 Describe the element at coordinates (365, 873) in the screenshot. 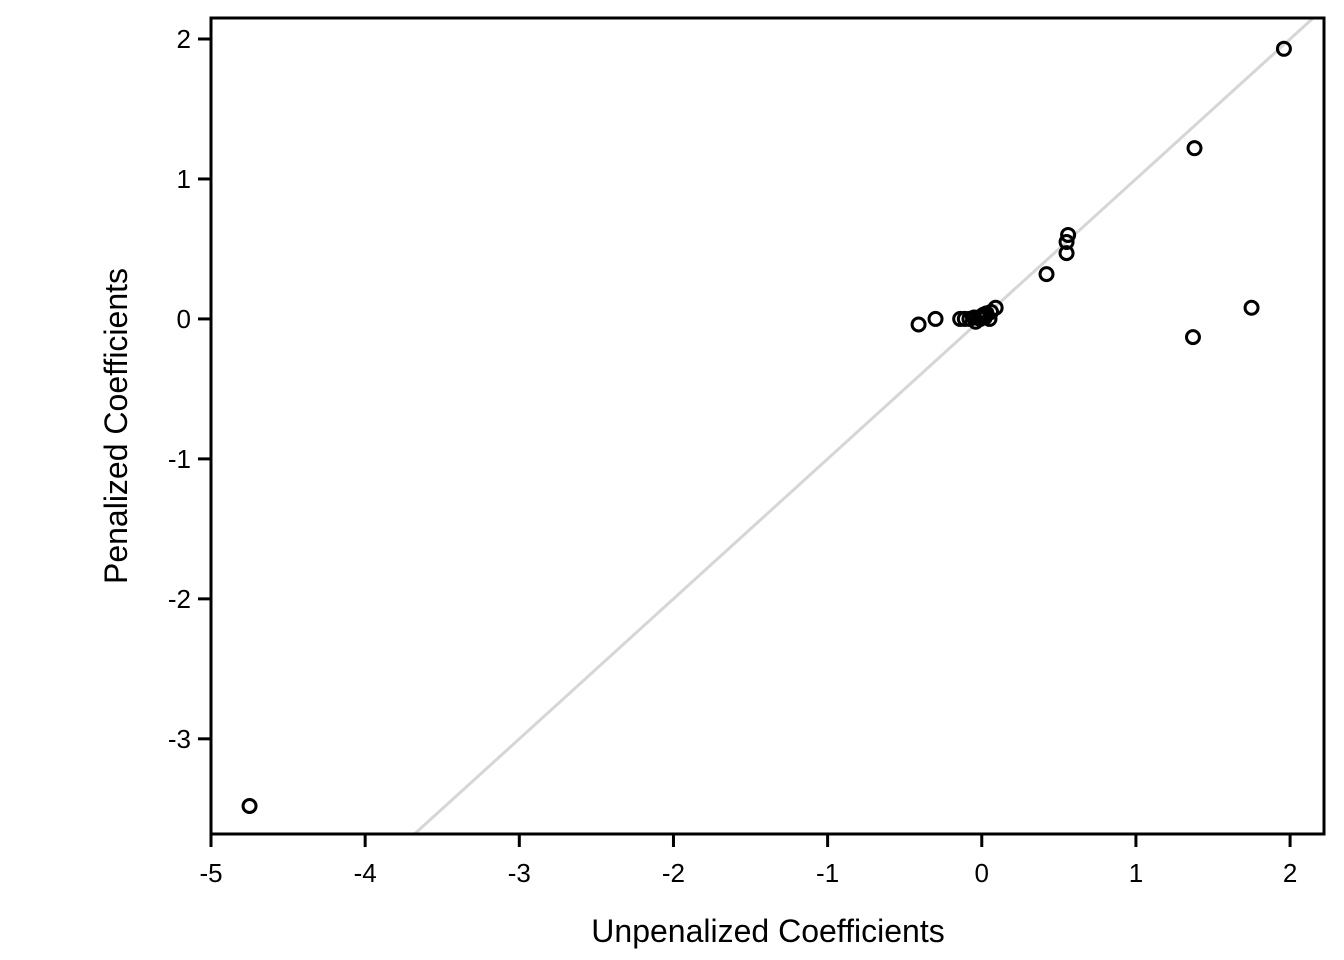

I see `x-tick-label: -4` at that location.